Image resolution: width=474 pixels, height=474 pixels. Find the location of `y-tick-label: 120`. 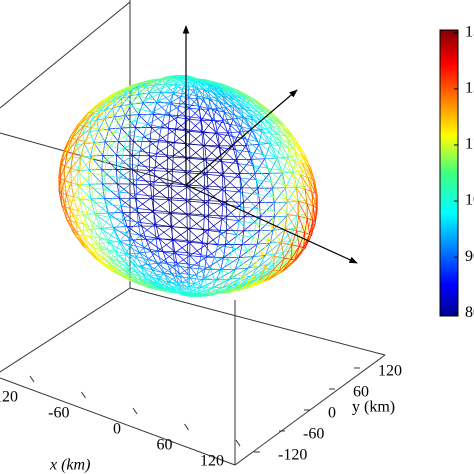

y-tick-label: 120 is located at coordinates (390, 371).